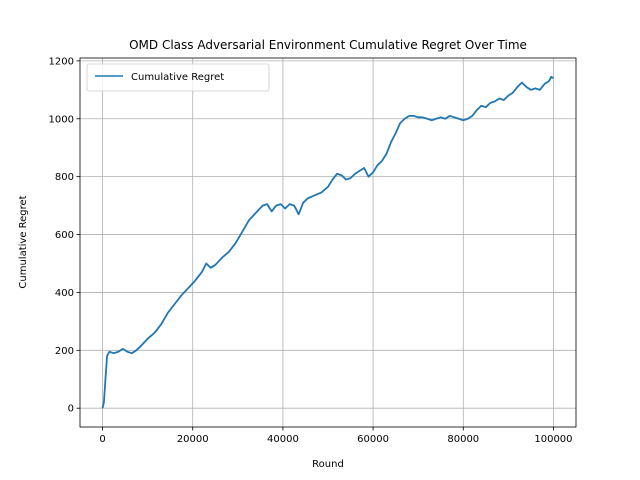 The height and width of the screenshot is (480, 640). What do you see at coordinates (463, 439) in the screenshot?
I see `x-tick-label: 80000` at bounding box center [463, 439].